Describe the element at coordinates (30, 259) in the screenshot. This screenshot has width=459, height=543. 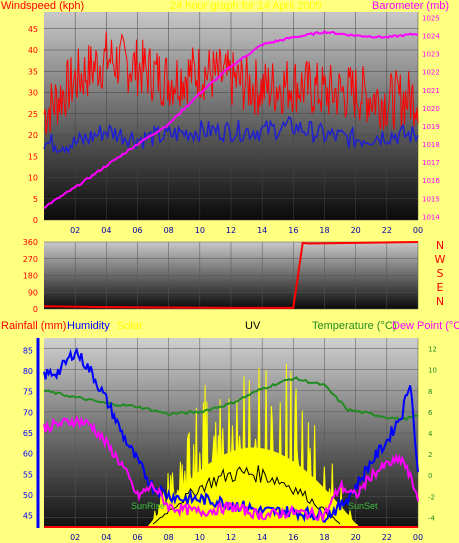
I see `direction-tick-label: 270` at that location.